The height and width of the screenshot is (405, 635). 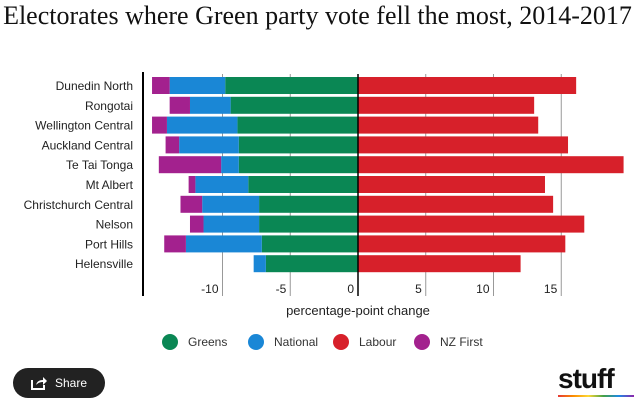 I want to click on category-label: Rongotai, so click(x=109, y=106).